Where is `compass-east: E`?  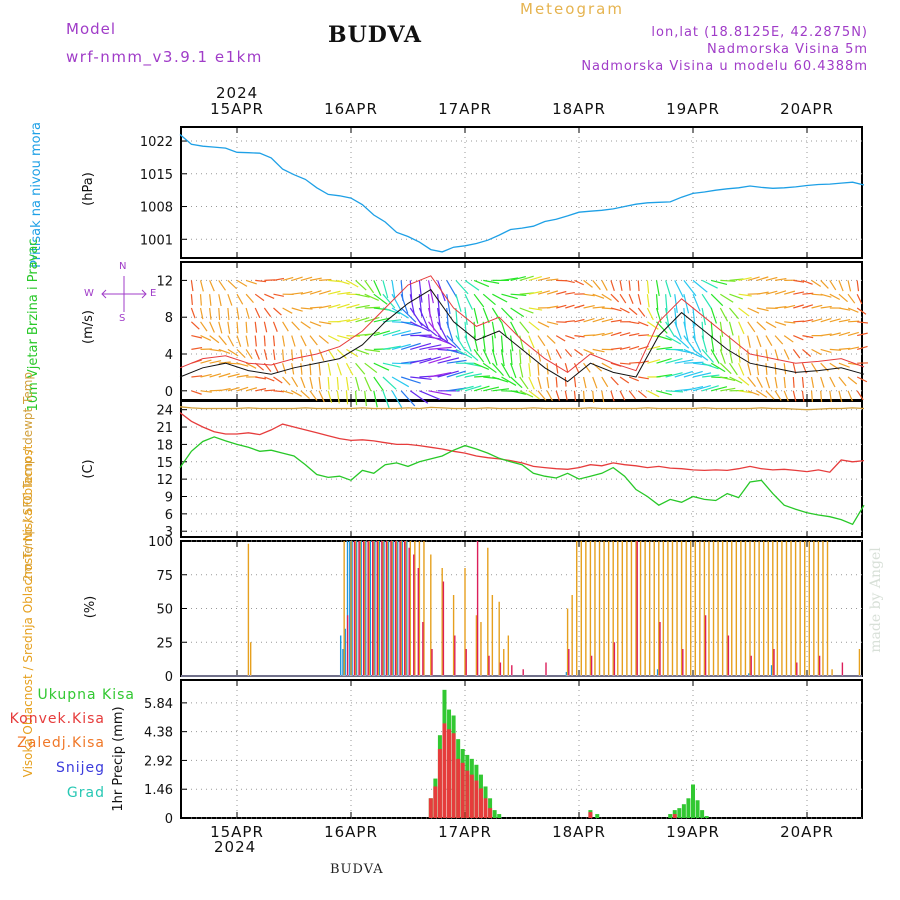
compass-east: E is located at coordinates (153, 293).